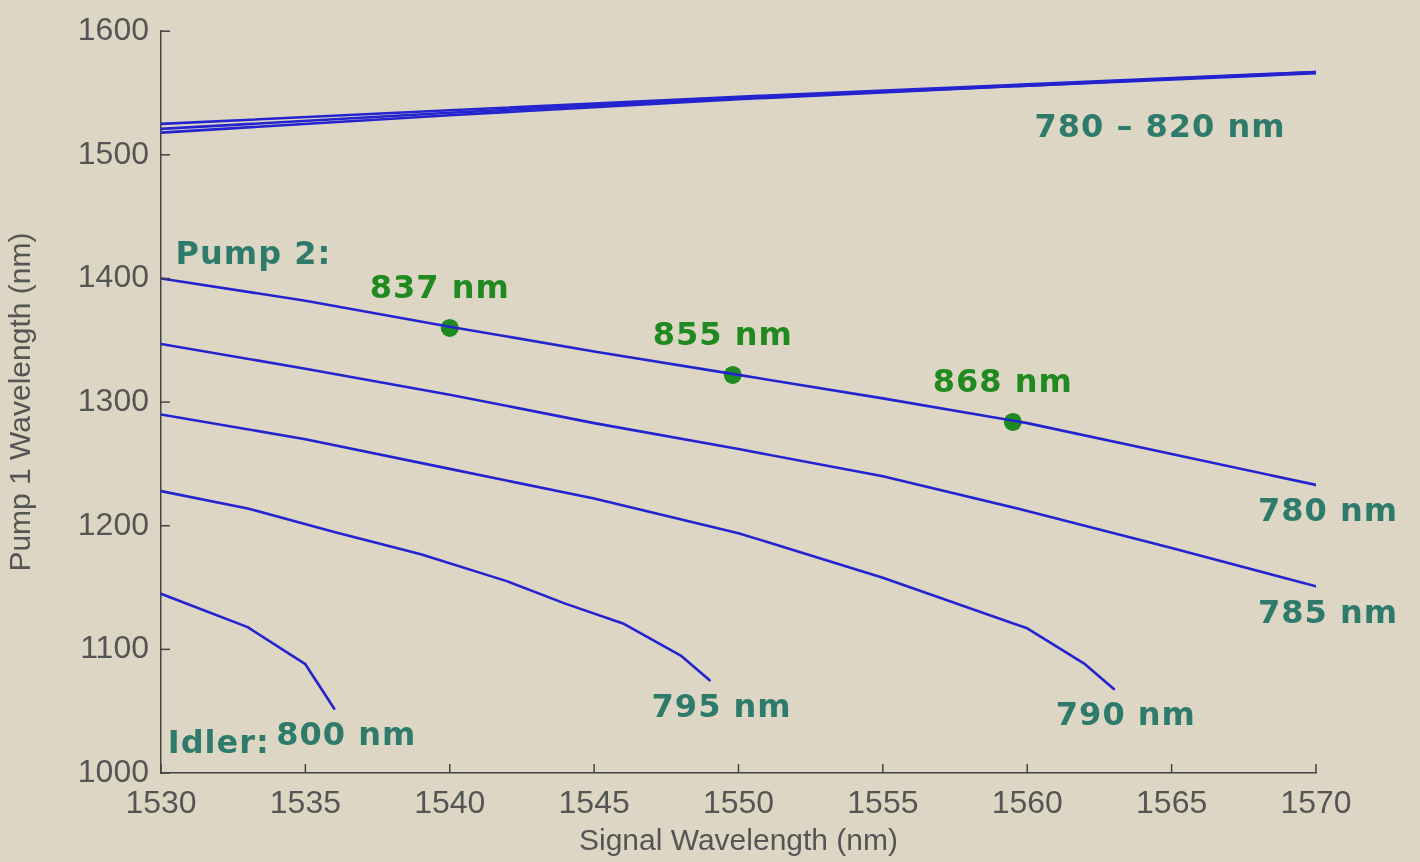 Image resolution: width=1420 pixels, height=862 pixels. Describe the element at coordinates (722, 334) in the screenshot. I see `annotation: 855 nm` at that location.